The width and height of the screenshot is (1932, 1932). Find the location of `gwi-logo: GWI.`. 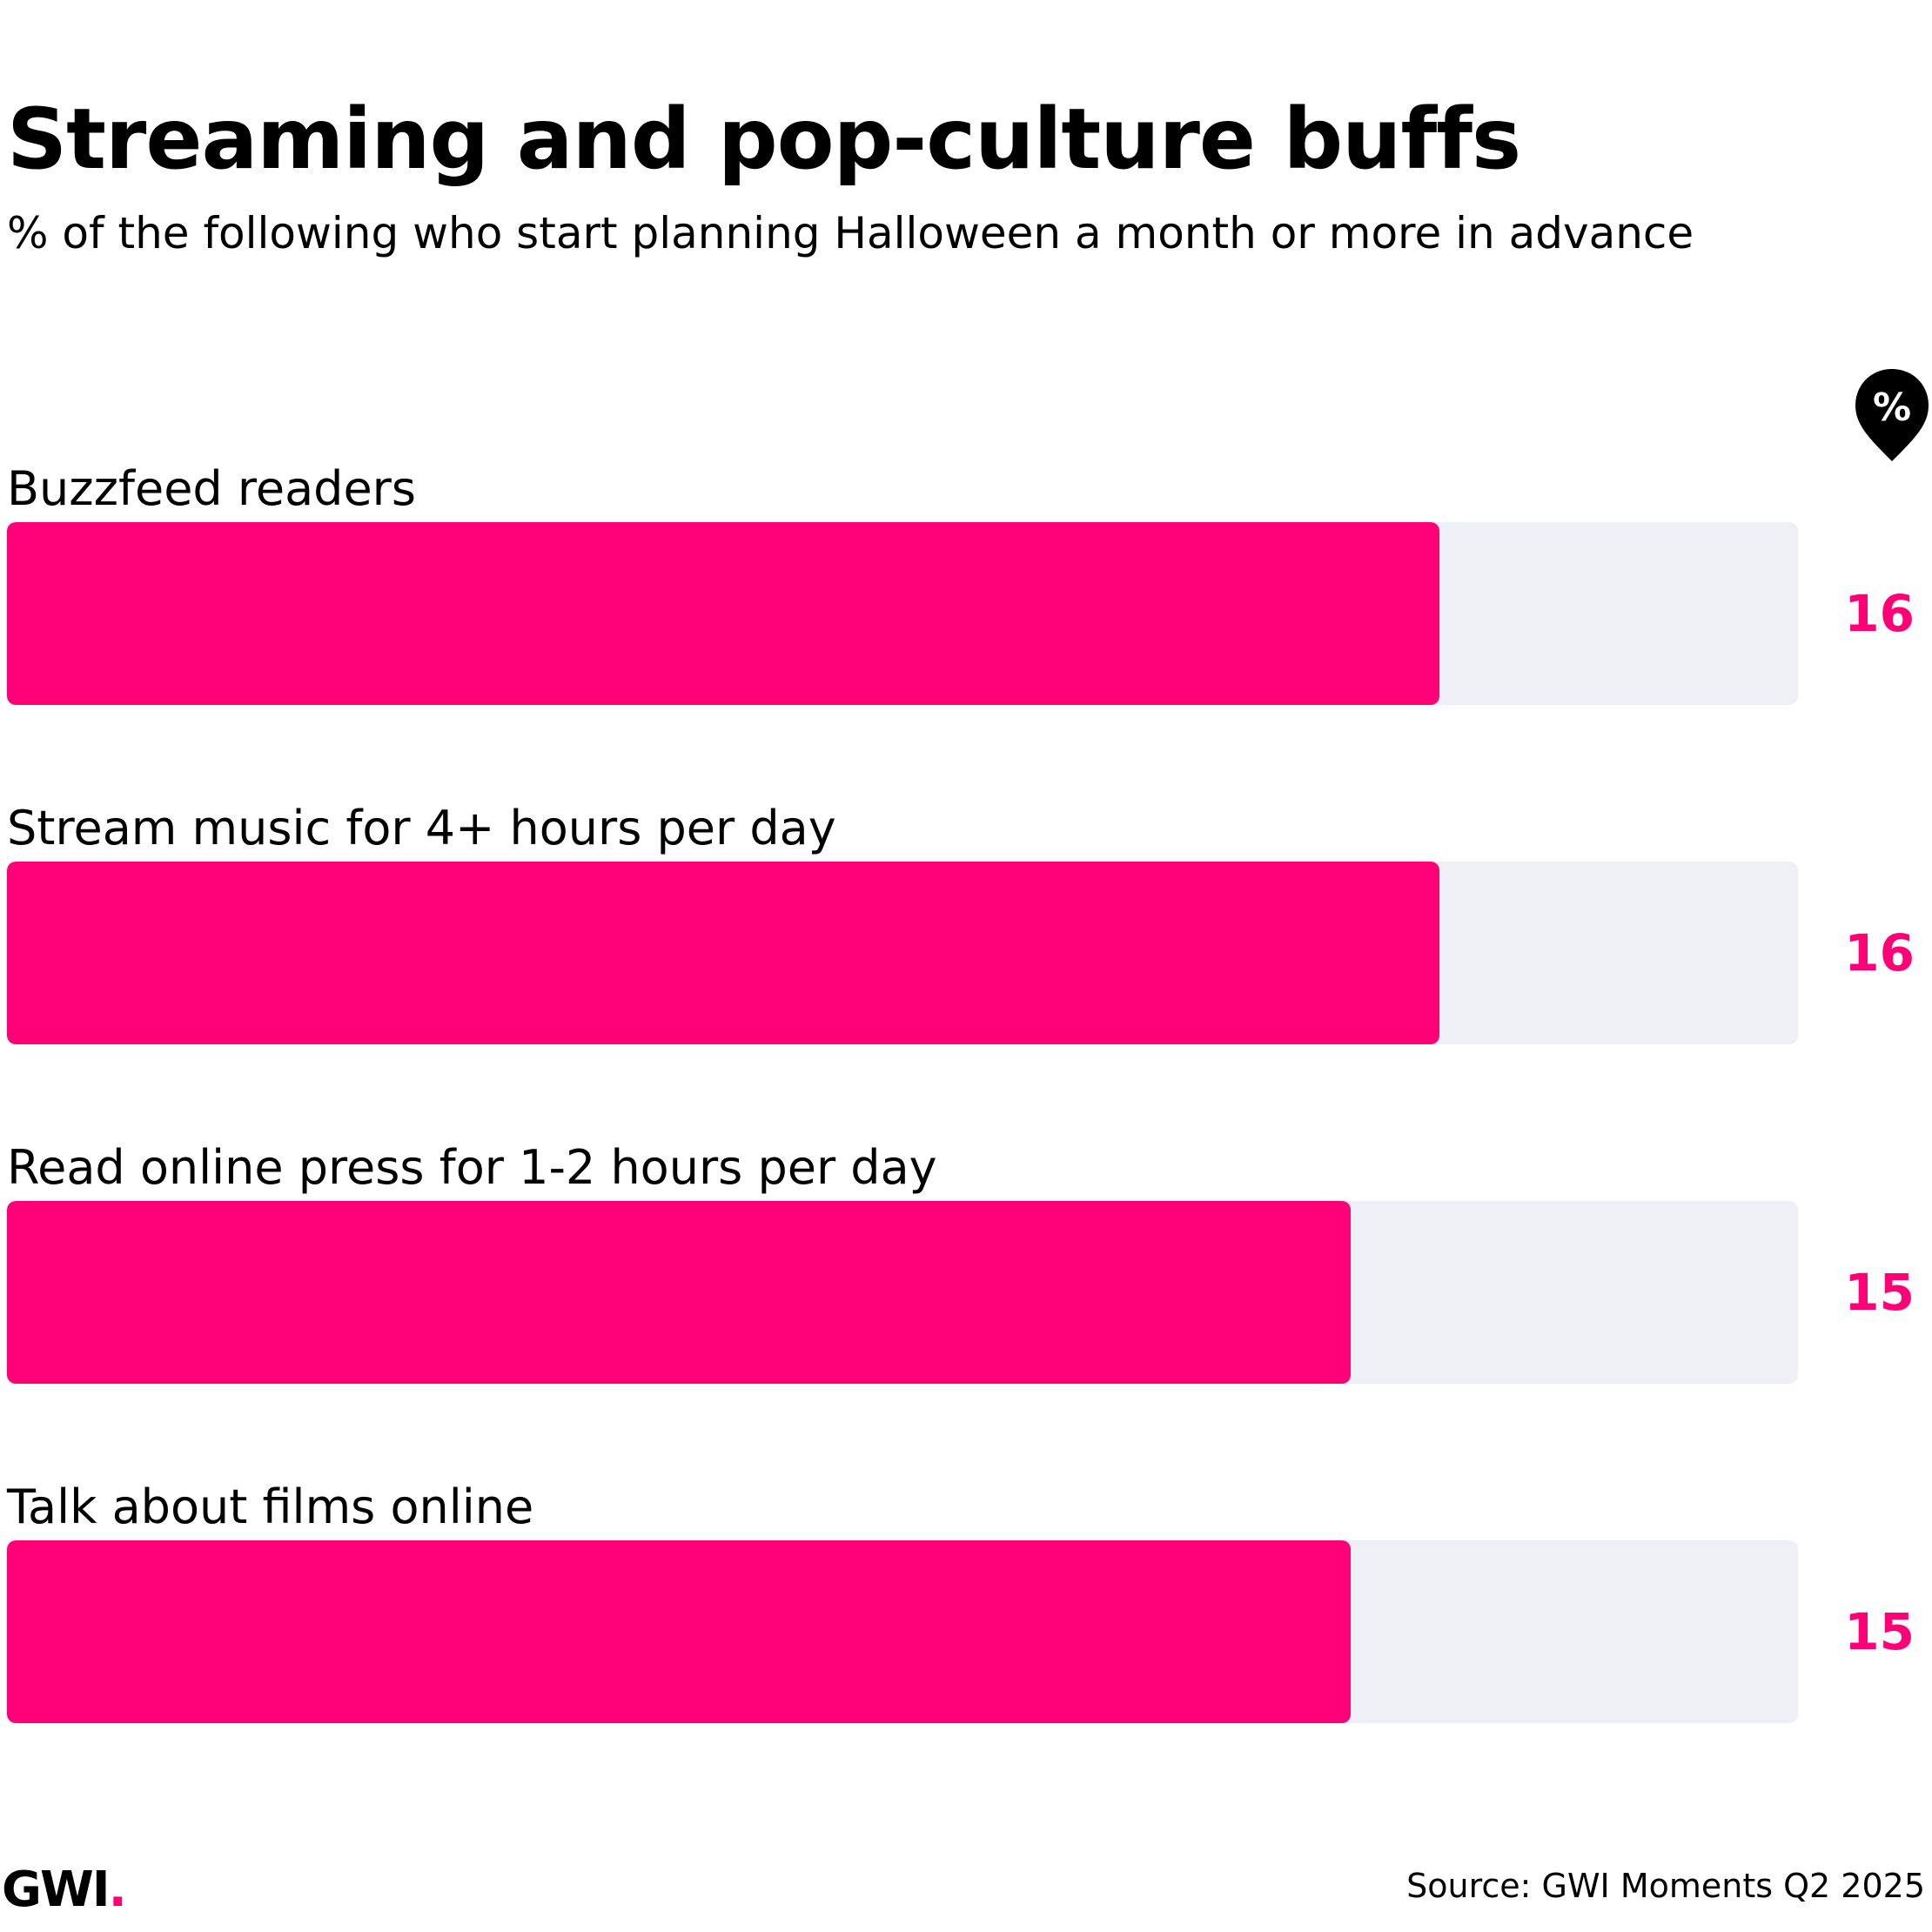

gwi-logo: GWI. is located at coordinates (65, 1890).